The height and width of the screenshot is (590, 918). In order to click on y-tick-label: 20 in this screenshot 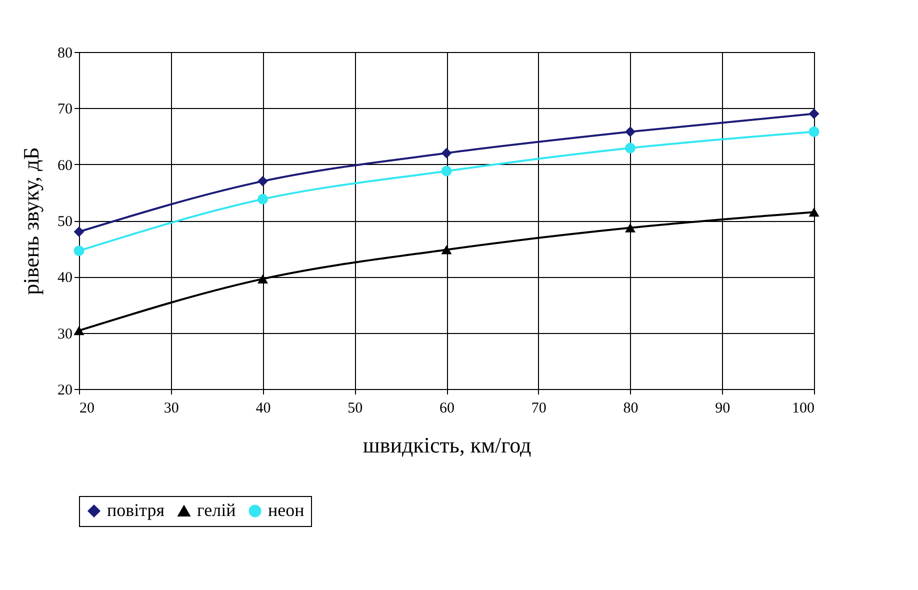, I will do `click(65, 390)`.